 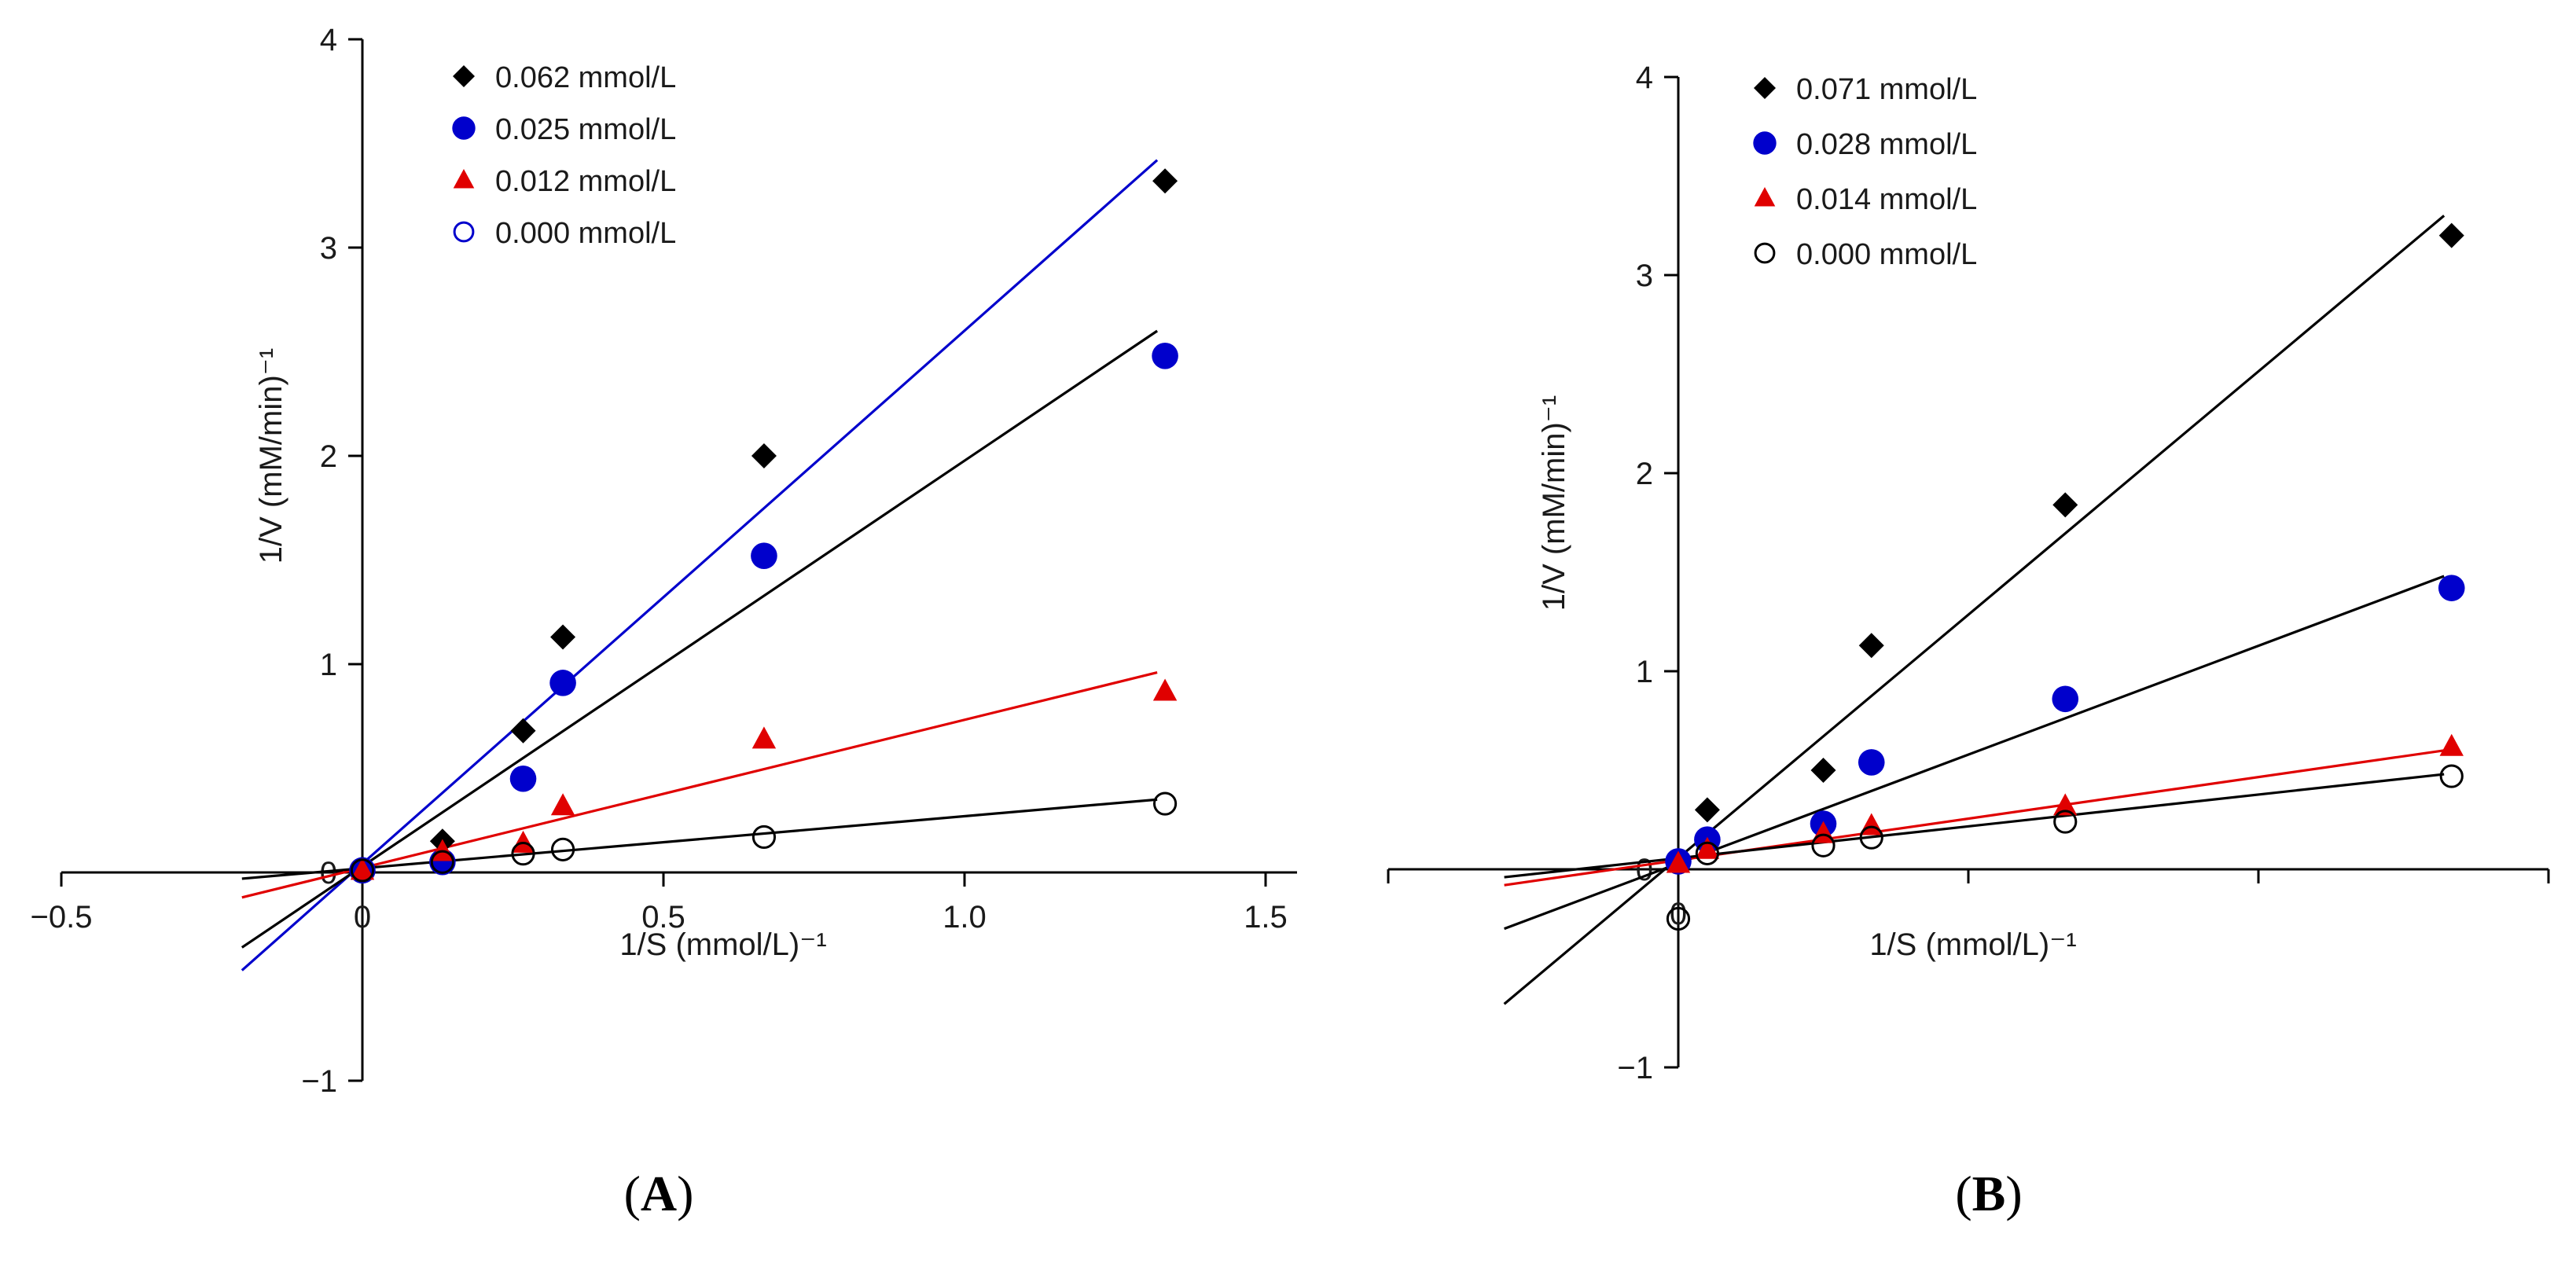 What do you see at coordinates (1886, 89) in the screenshot?
I see `legend-entry: 0.071 mmol/L` at bounding box center [1886, 89].